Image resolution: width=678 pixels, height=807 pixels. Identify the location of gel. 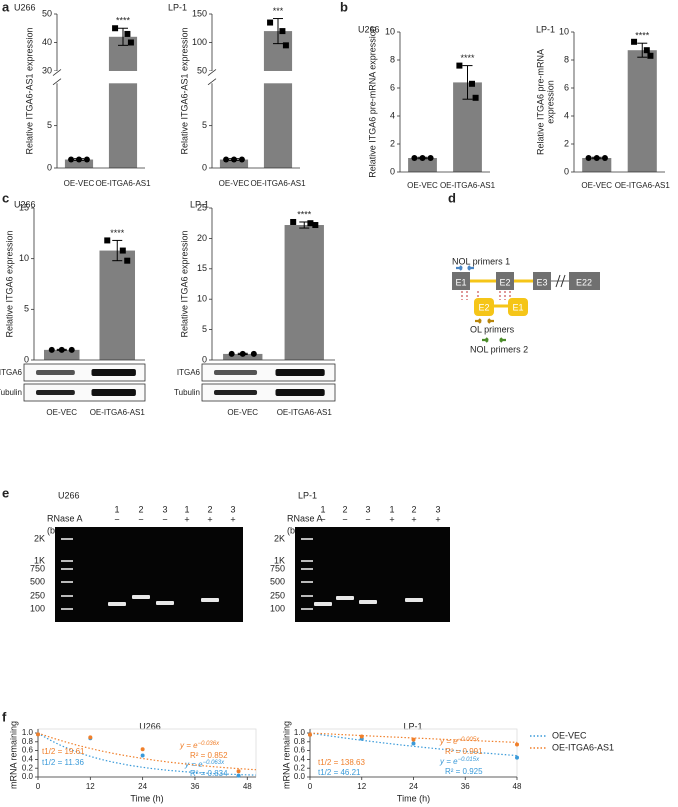
(372, 574).